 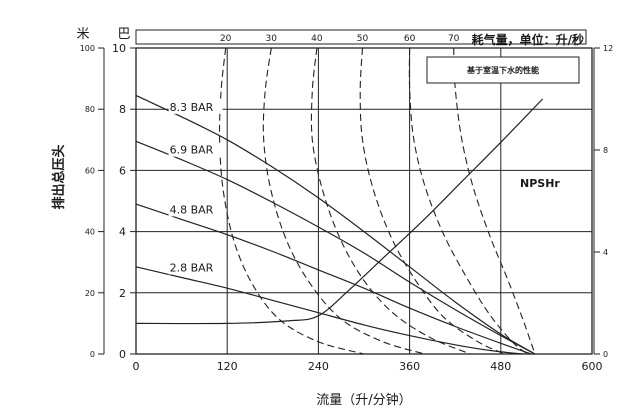 I want to click on top-unit-meter: 米, so click(x=82, y=34).